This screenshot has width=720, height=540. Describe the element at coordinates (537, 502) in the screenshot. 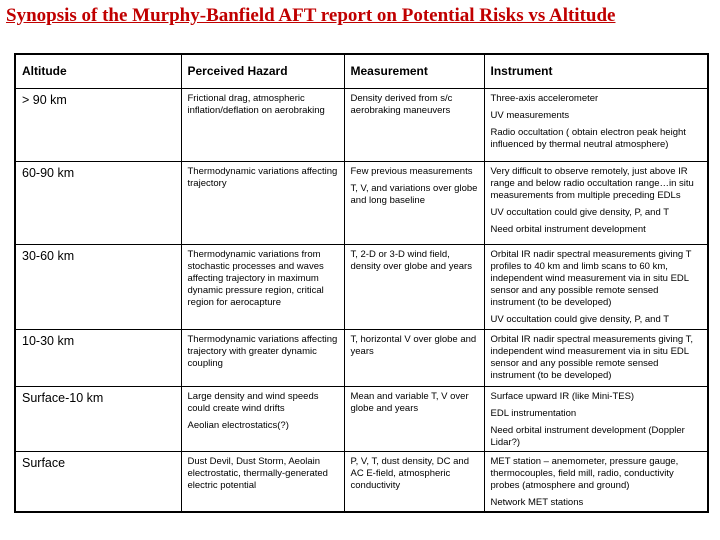

I see `cell-paragraph: Network MET stations` at that location.